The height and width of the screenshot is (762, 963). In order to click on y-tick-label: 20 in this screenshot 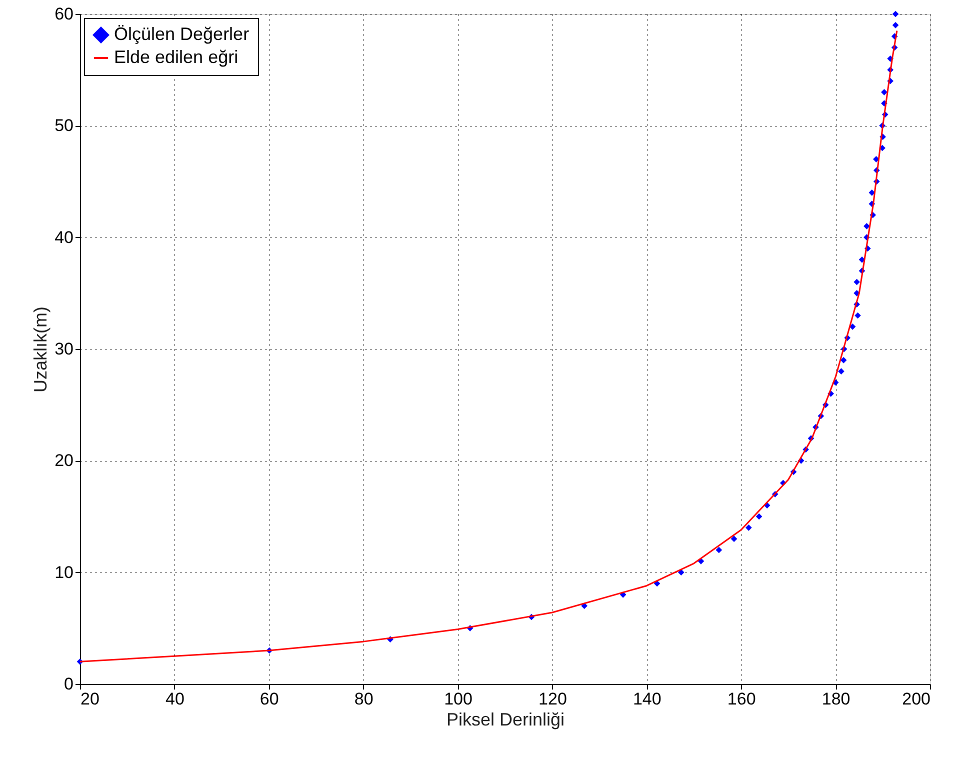, I will do `click(64, 460)`.